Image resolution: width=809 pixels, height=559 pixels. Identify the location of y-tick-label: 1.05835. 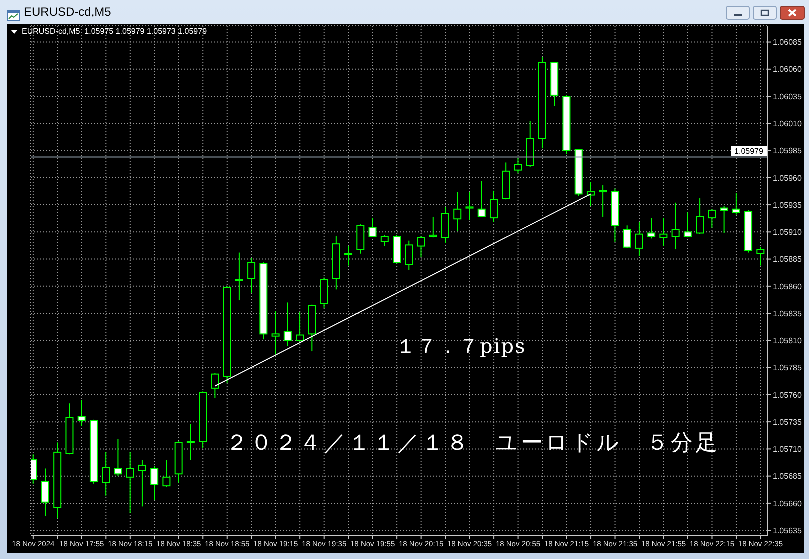
(787, 313).